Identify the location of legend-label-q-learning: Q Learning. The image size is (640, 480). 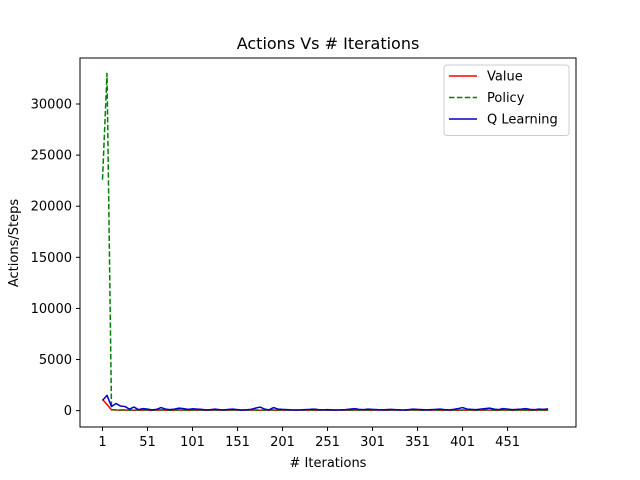
(522, 120).